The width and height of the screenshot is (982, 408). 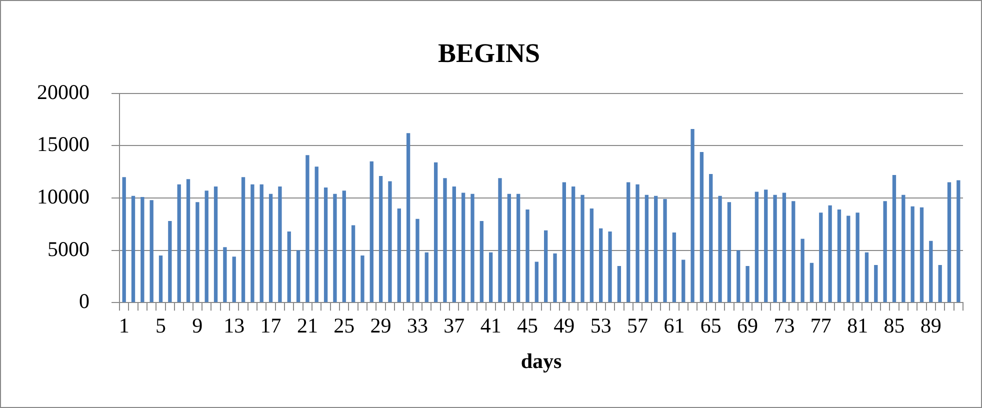 I want to click on x-axis-title: days, so click(x=541, y=360).